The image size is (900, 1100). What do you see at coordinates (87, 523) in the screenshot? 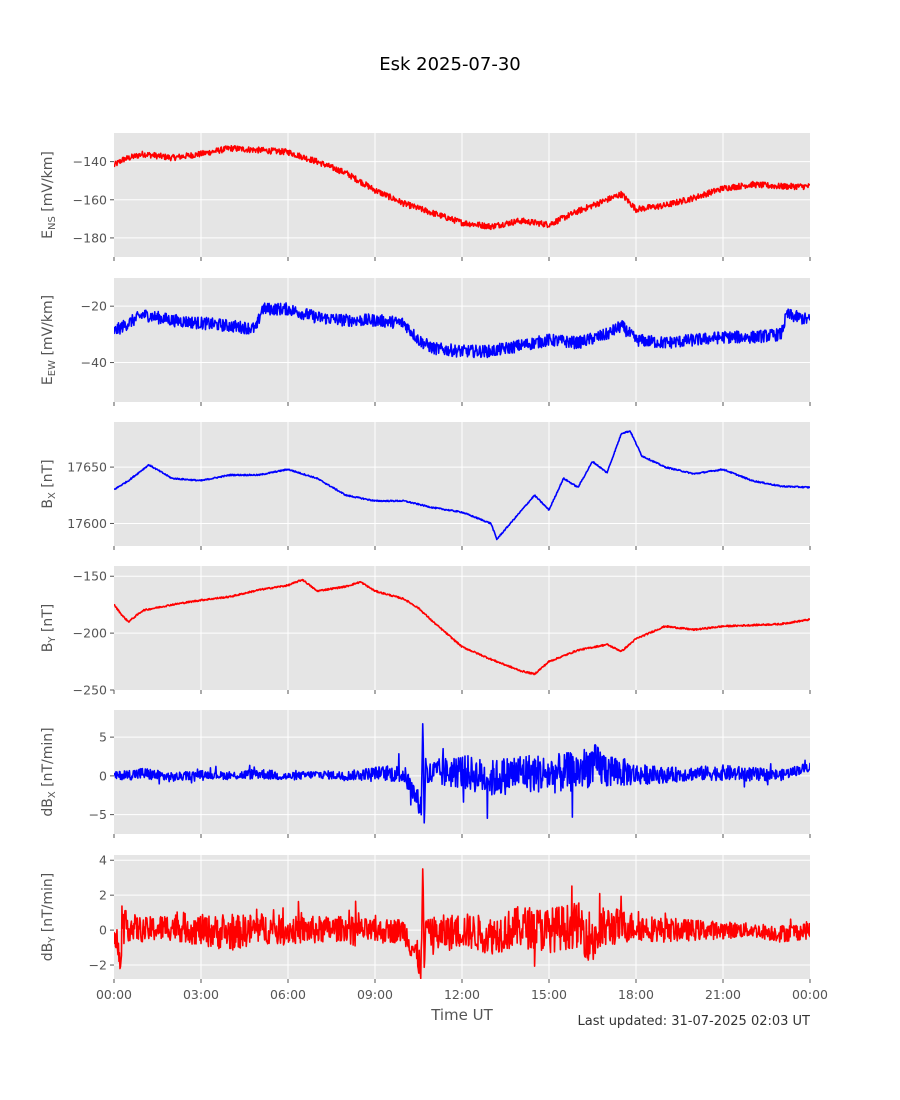
I see `y-tick-label: 17600` at bounding box center [87, 523].